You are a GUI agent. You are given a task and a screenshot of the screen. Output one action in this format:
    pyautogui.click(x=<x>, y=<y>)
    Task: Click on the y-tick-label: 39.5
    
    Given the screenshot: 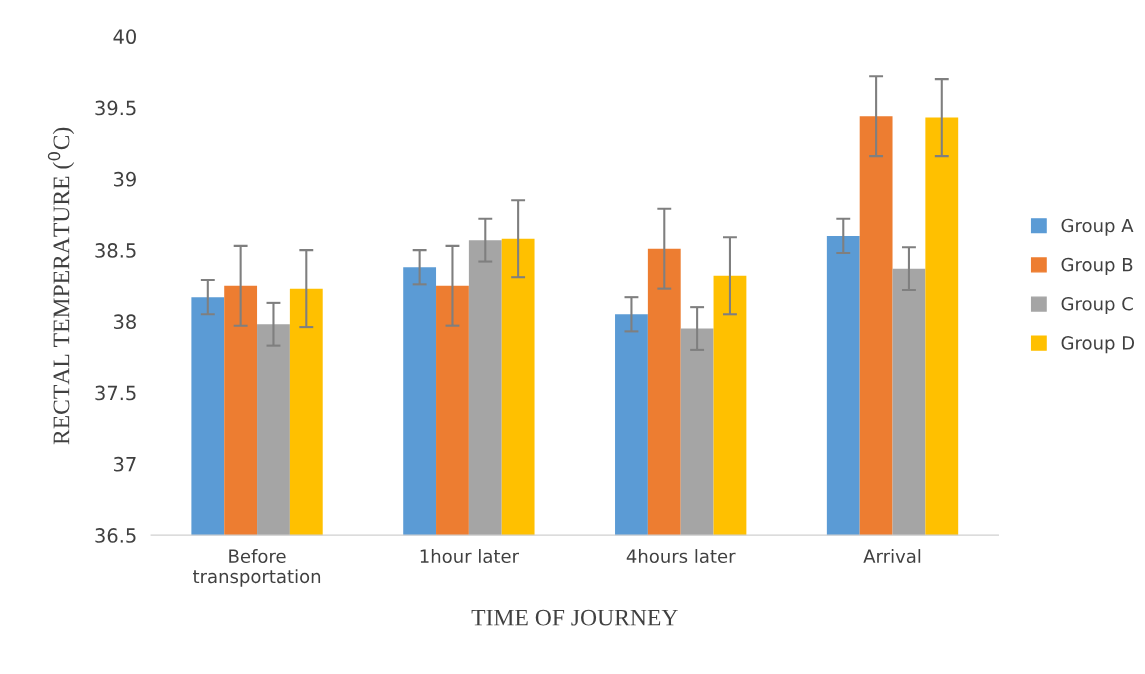 What is the action you would take?
    pyautogui.click(x=115, y=108)
    